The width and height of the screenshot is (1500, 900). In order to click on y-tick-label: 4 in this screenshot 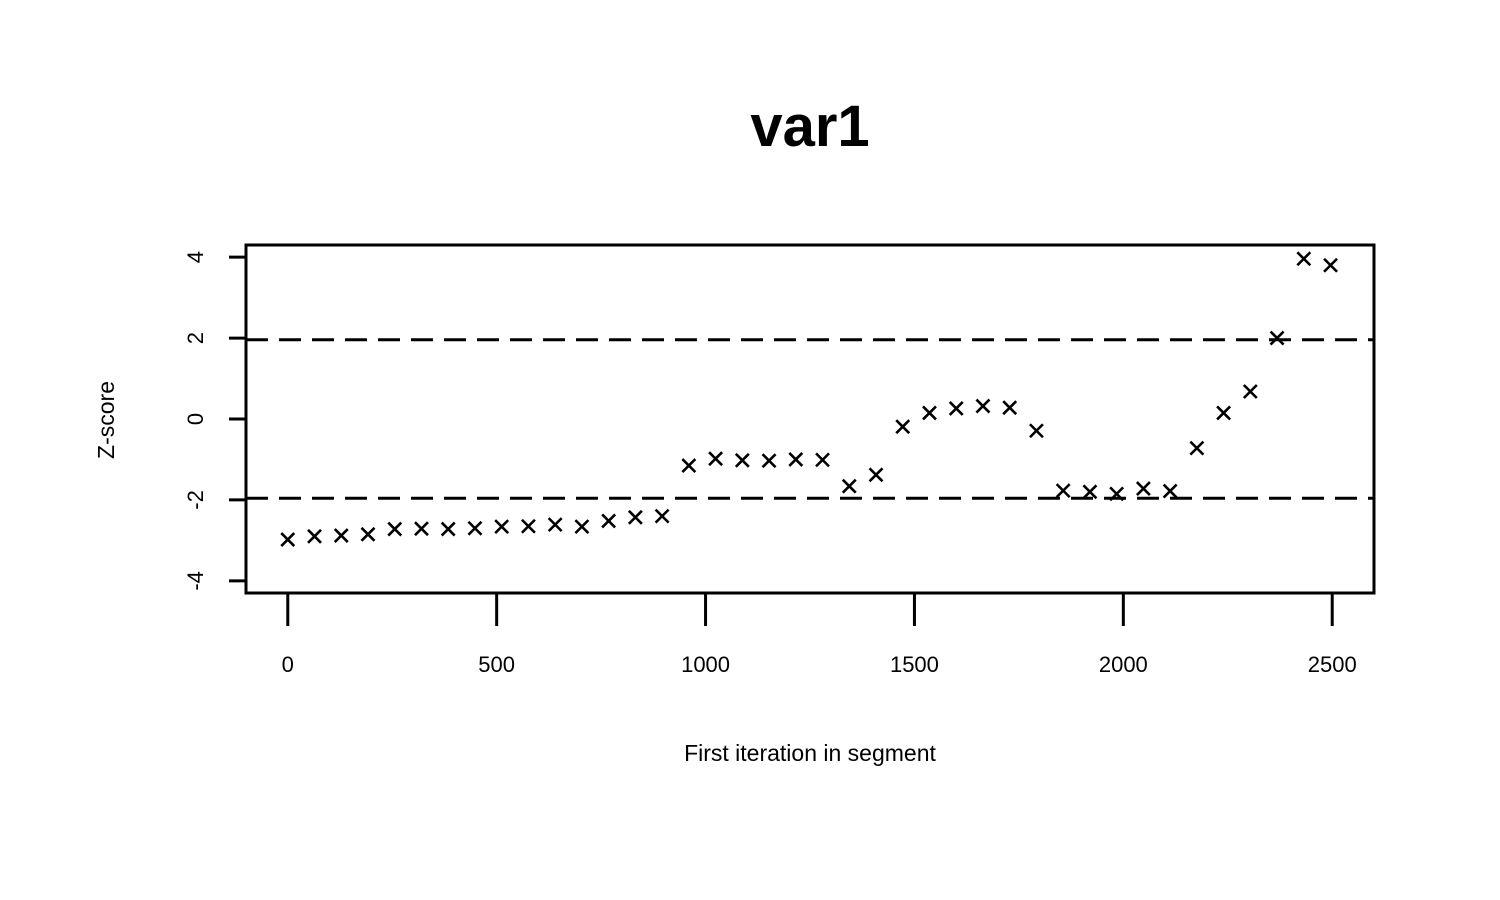, I will do `click(195, 257)`.